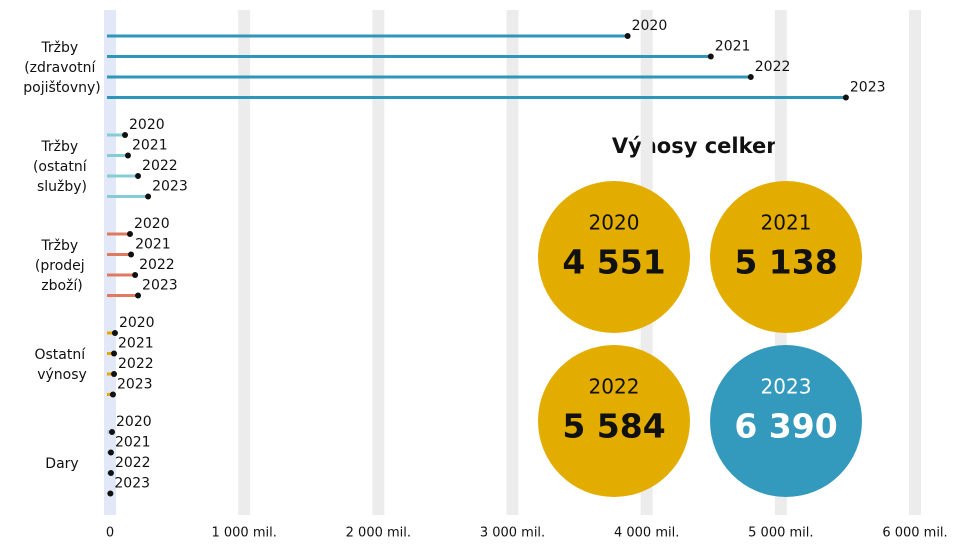  I want to click on total-year: 2022, so click(614, 387).